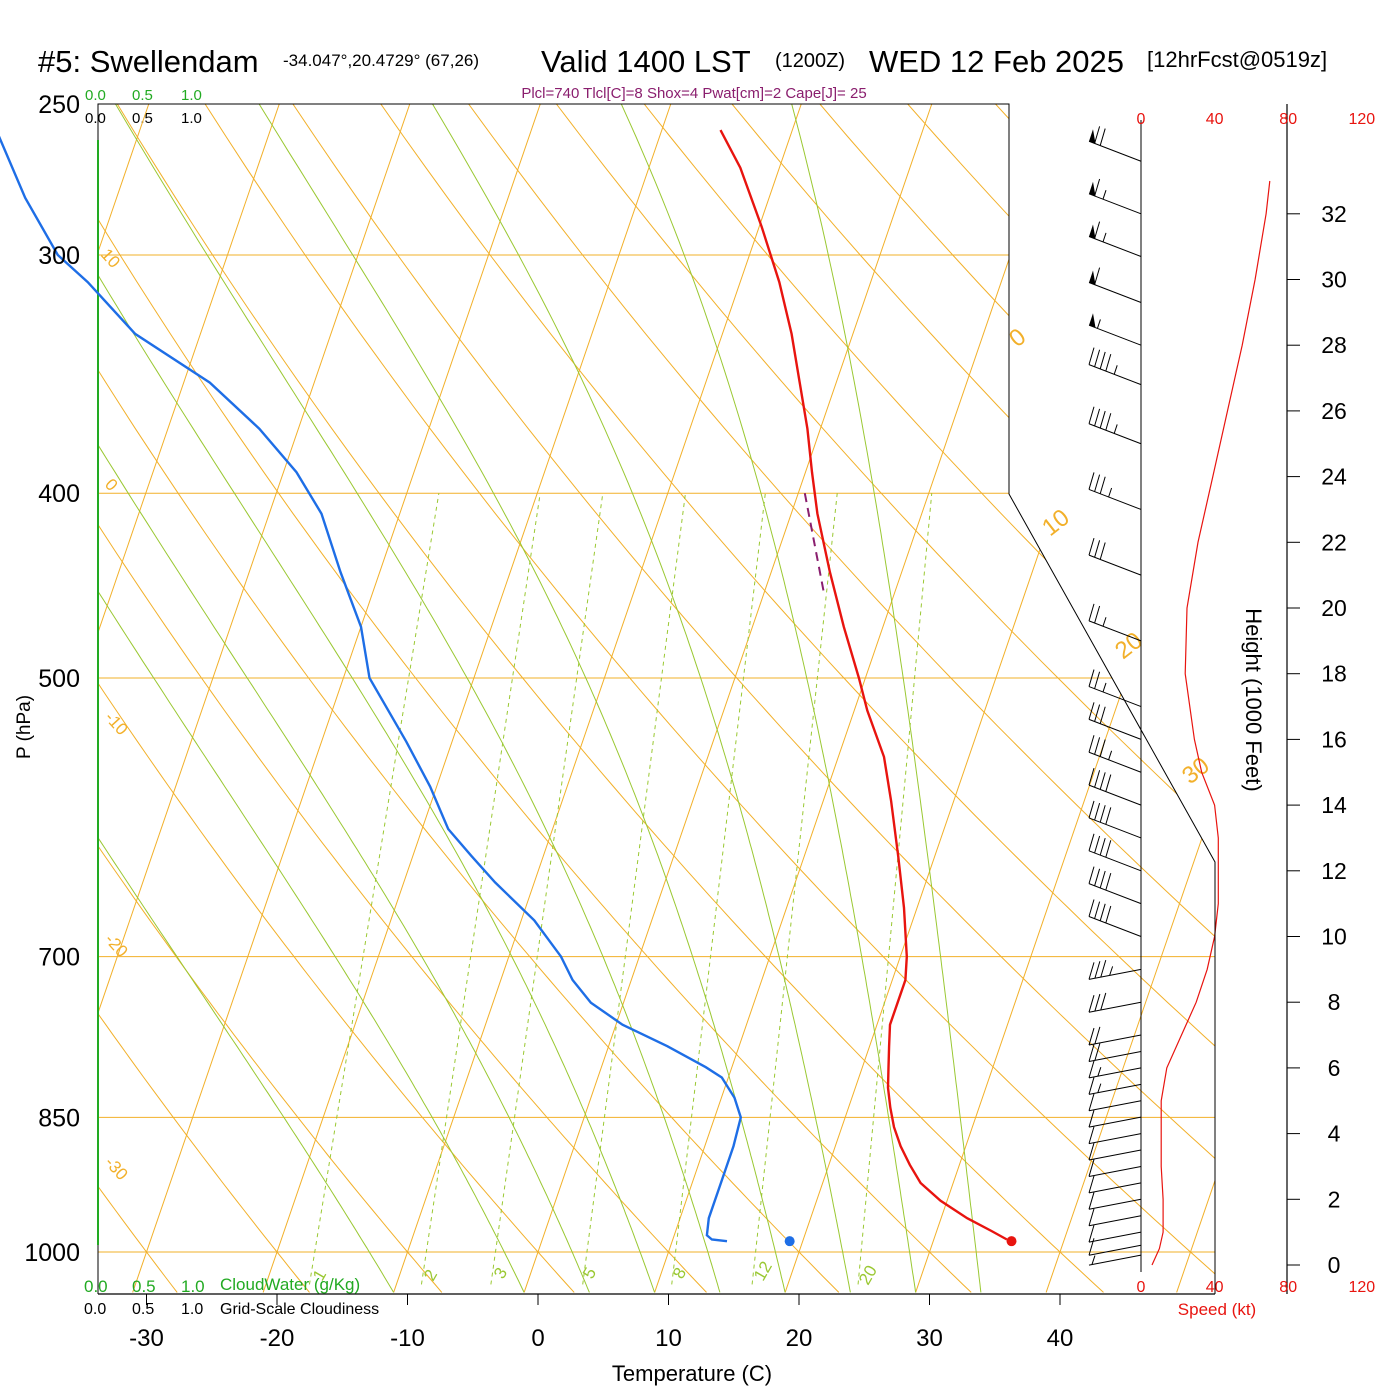 This screenshot has height=1400, width=1400. Describe the element at coordinates (500, 1273) in the screenshot. I see `mixing-ratio-label: 3` at that location.